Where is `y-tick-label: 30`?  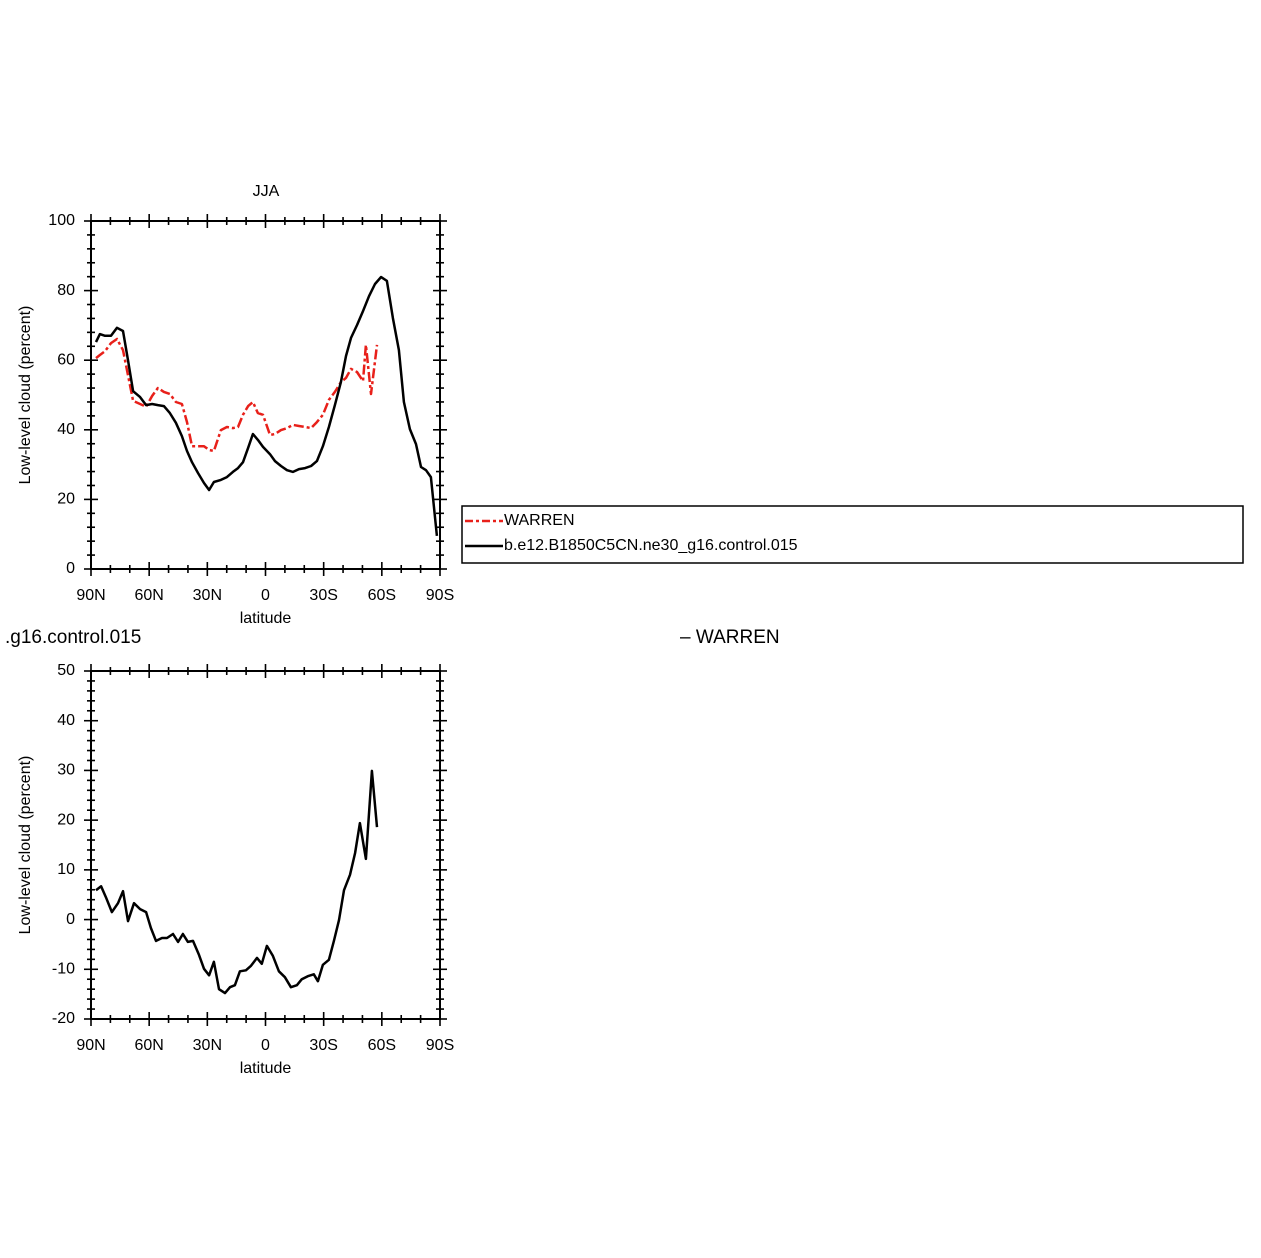 y-tick-label: 30 is located at coordinates (66, 770).